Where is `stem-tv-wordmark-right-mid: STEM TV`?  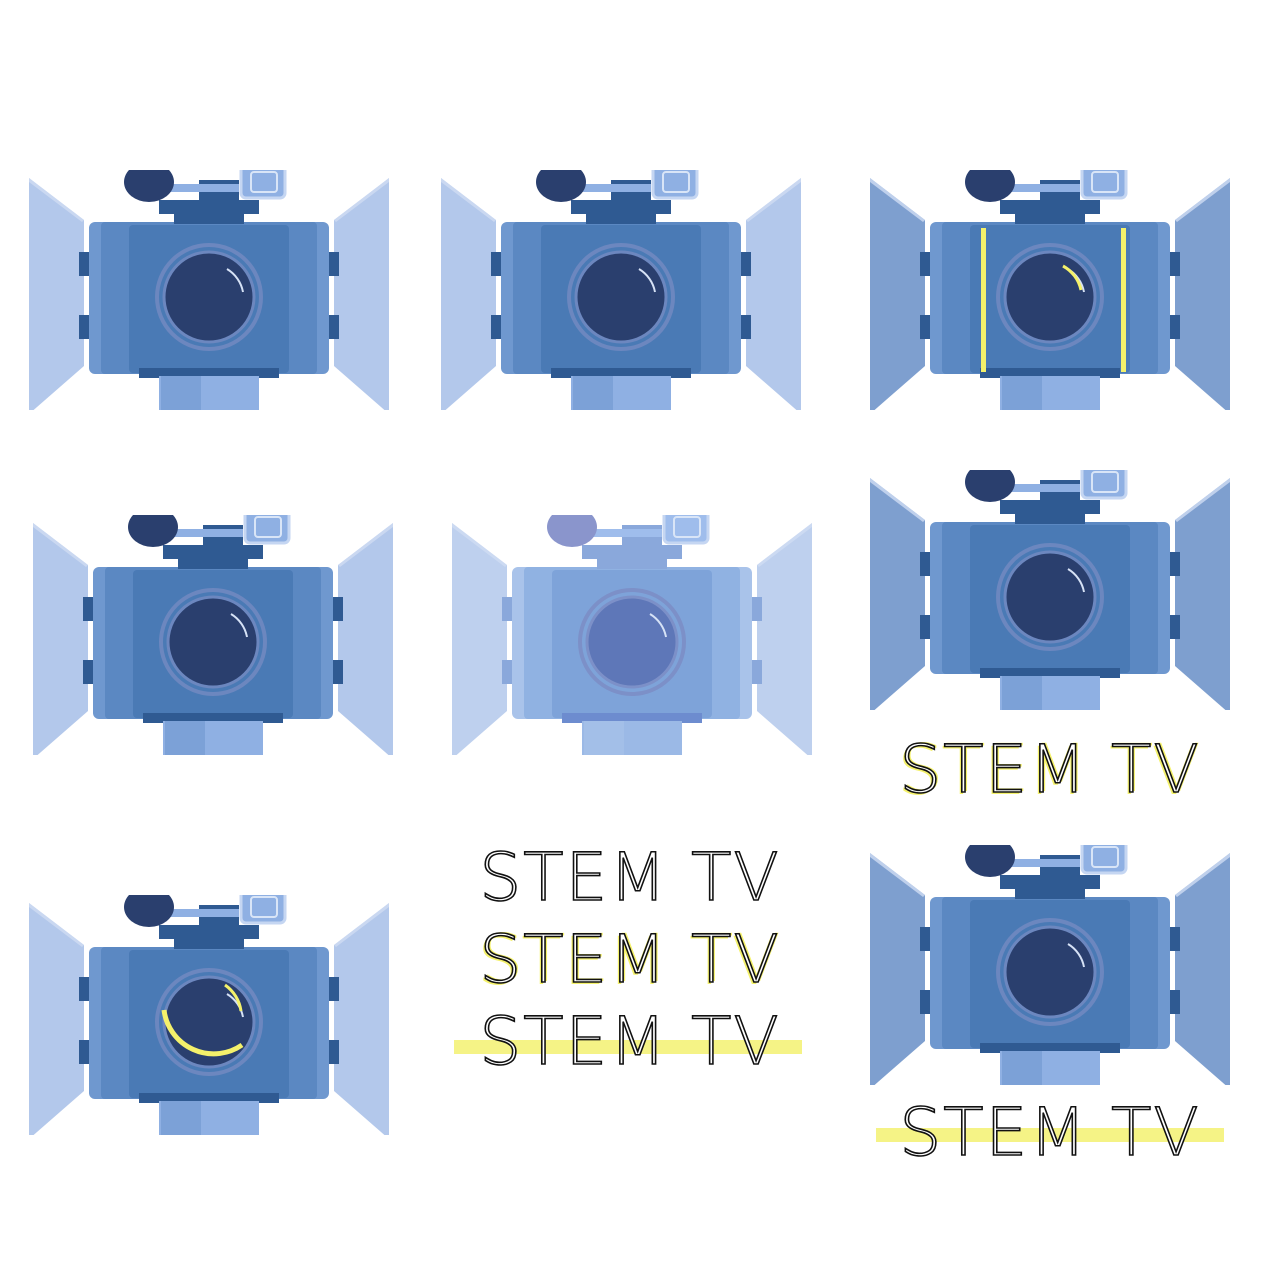 stem-tv-wordmark-right-mid: STEM TV is located at coordinates (1050, 771).